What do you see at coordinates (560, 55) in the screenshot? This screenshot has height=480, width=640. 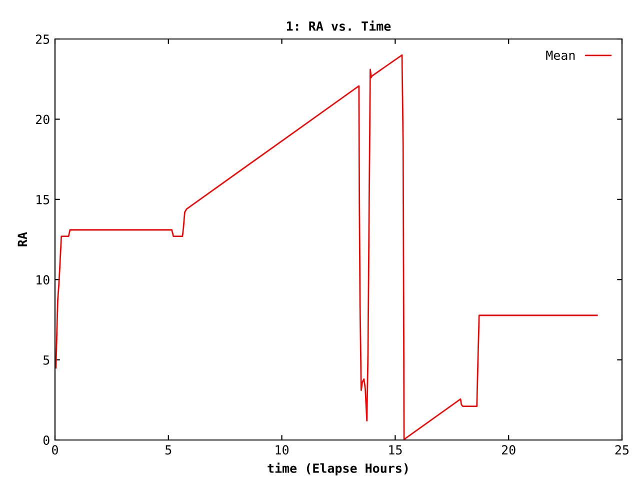 I see `legend-label: Mean` at bounding box center [560, 55].